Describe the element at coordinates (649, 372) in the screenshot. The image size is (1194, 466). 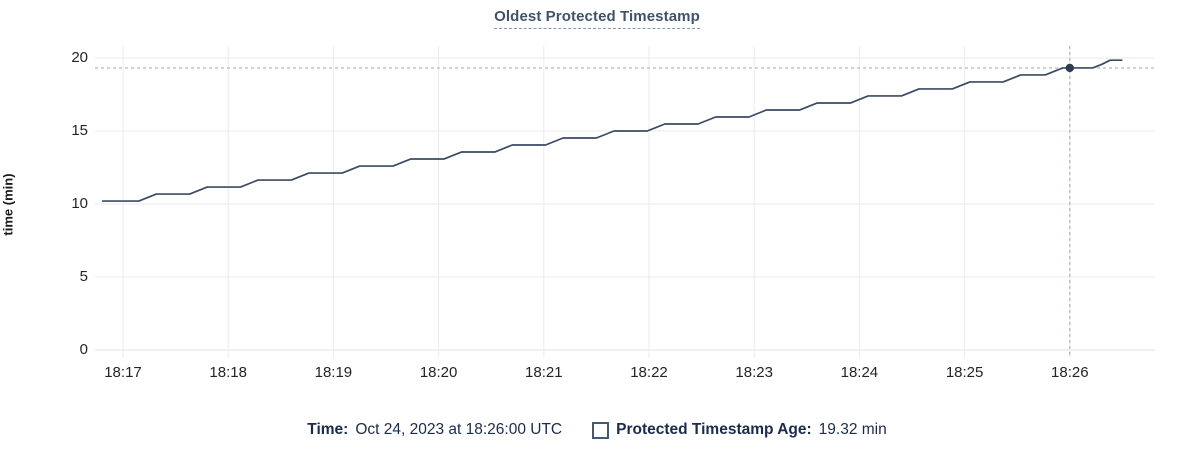
I see `x-tick-label: 18:22` at that location.